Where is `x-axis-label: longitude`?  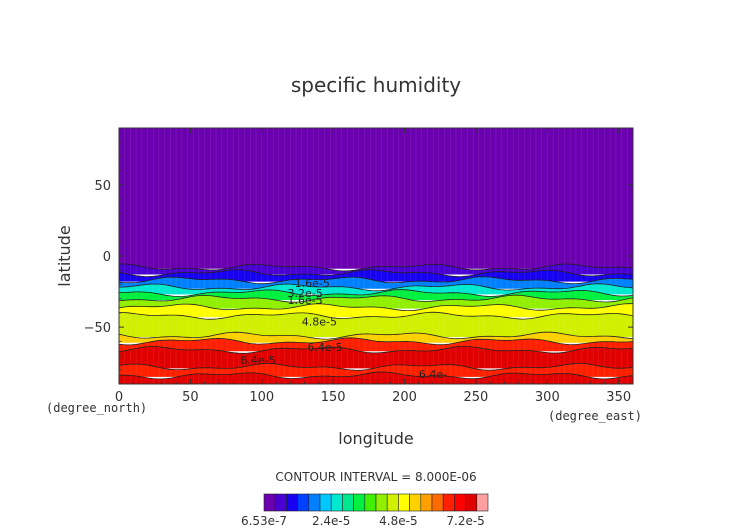 x-axis-label: longitude is located at coordinates (375, 438).